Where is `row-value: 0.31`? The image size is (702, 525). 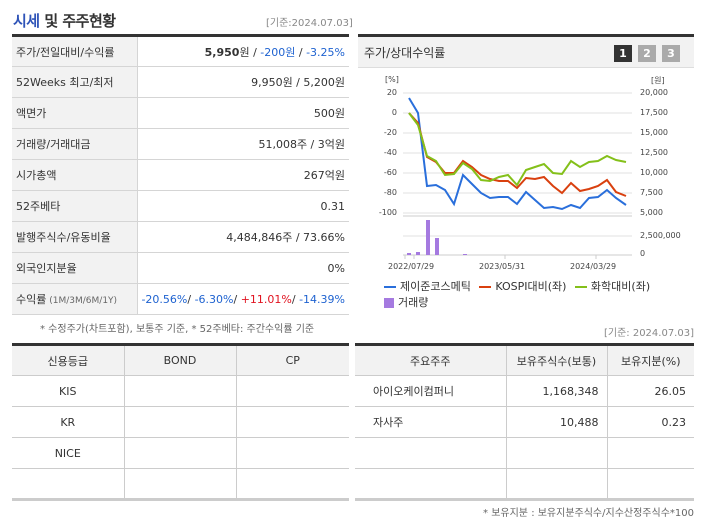
row-value: 0.31 is located at coordinates (243, 206).